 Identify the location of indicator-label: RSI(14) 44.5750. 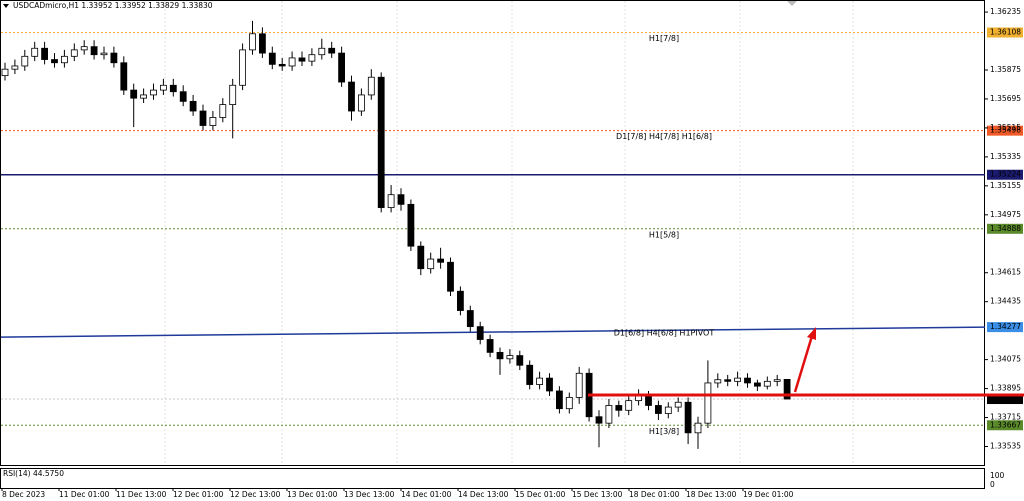
(33, 473).